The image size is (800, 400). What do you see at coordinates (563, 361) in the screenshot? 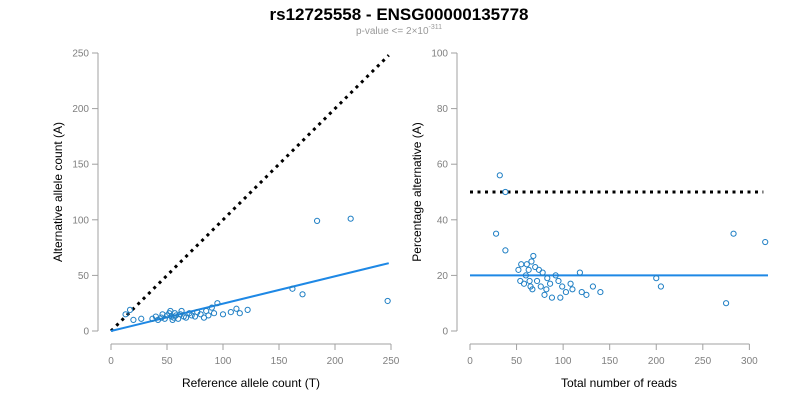
I see `right-x-tick-label: 100` at bounding box center [563, 361].